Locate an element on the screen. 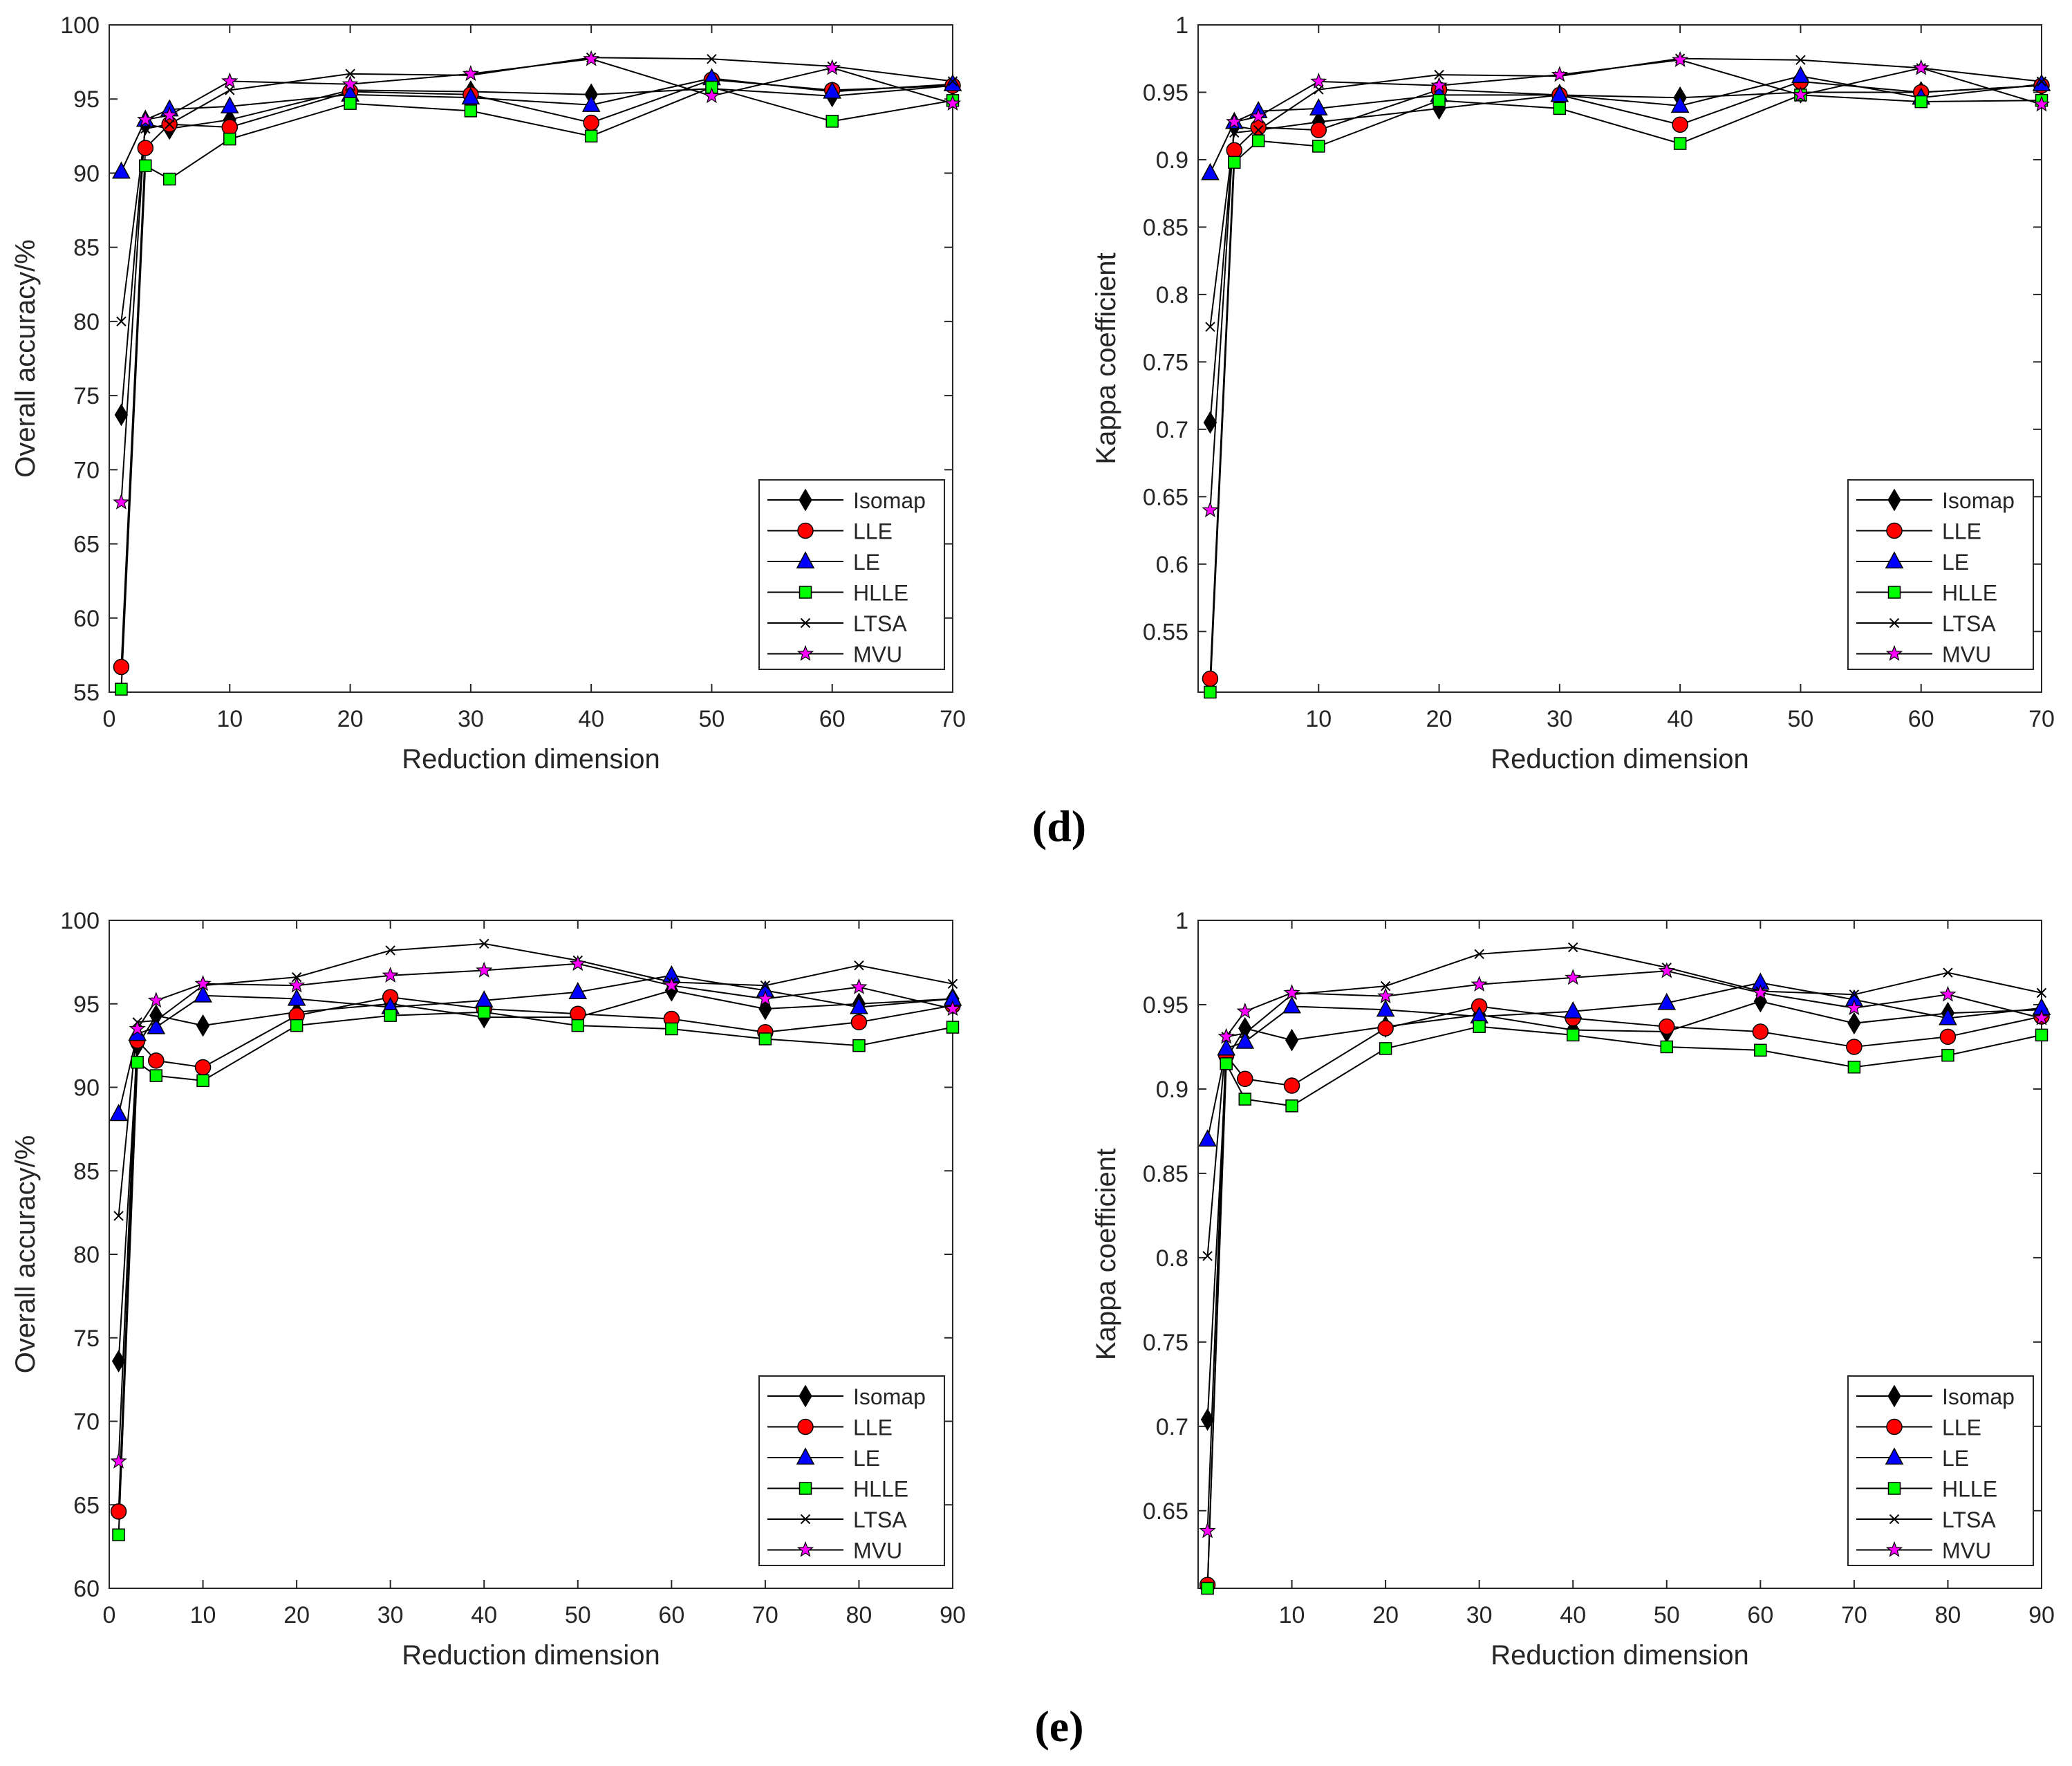 The image size is (2072, 1766). x-tick-label: 70 is located at coordinates (765, 1615).